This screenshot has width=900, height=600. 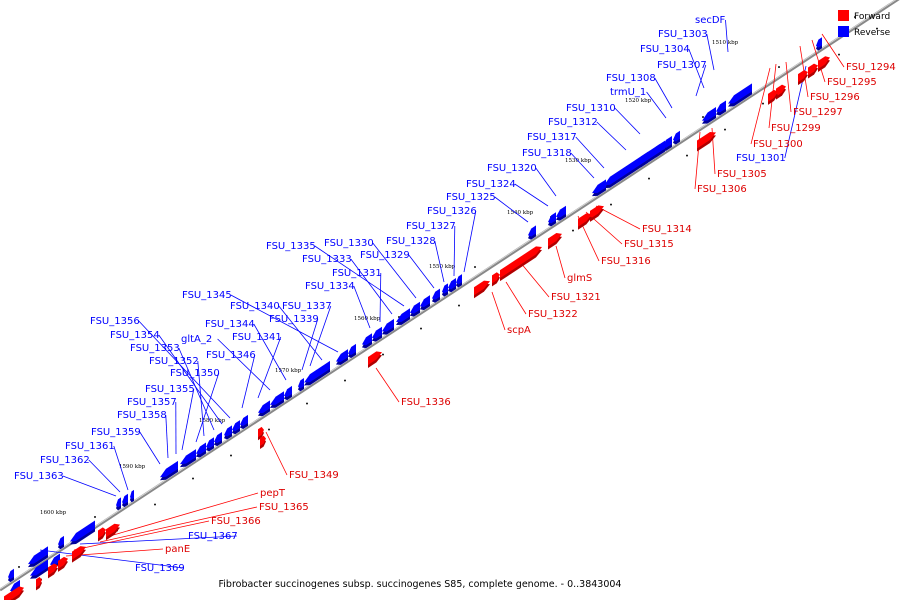 I want to click on forward-gene-label: FSU_1365, so click(x=284, y=507).